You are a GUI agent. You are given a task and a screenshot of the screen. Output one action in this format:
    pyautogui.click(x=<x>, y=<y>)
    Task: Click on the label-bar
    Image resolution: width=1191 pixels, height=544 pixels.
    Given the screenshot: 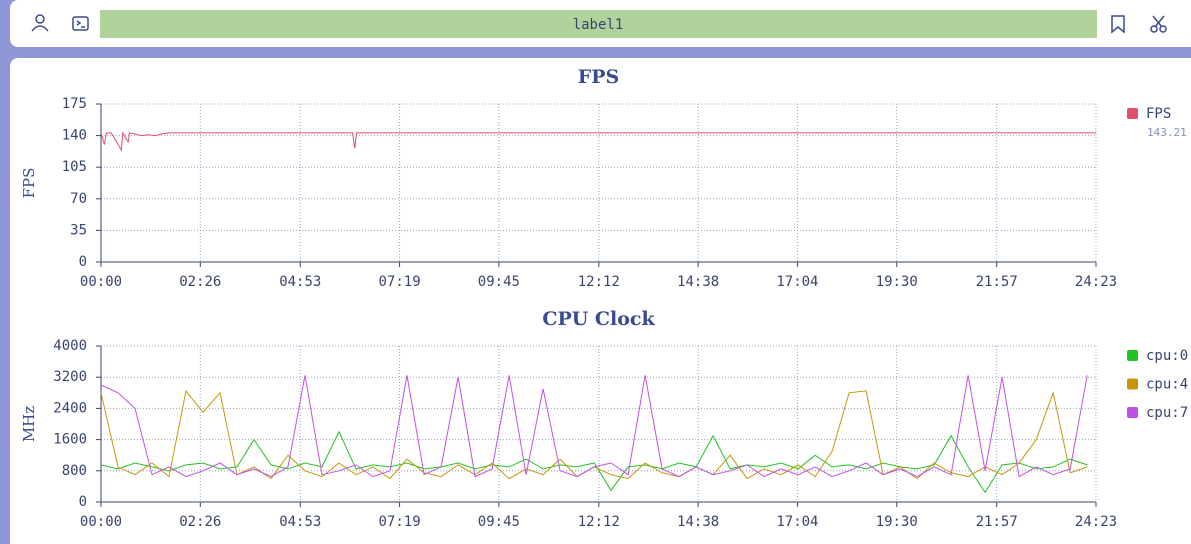 What is the action you would take?
    pyautogui.click(x=598, y=24)
    